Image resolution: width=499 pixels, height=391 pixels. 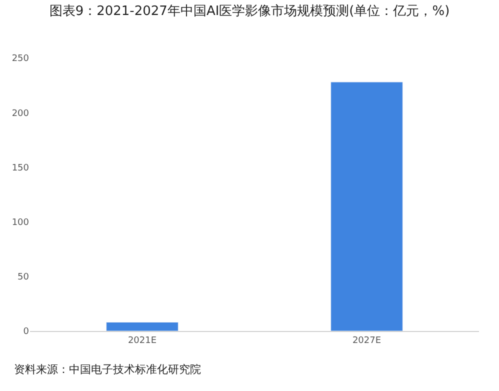 What do you see at coordinates (21, 113) in the screenshot?
I see `y-tick-label: 200` at bounding box center [21, 113].